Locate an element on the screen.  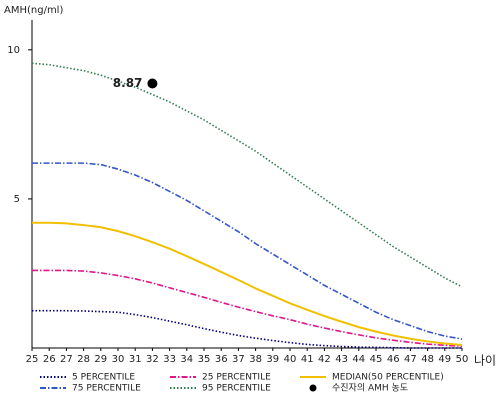
y-tick-label: 5 is located at coordinates (17, 199).